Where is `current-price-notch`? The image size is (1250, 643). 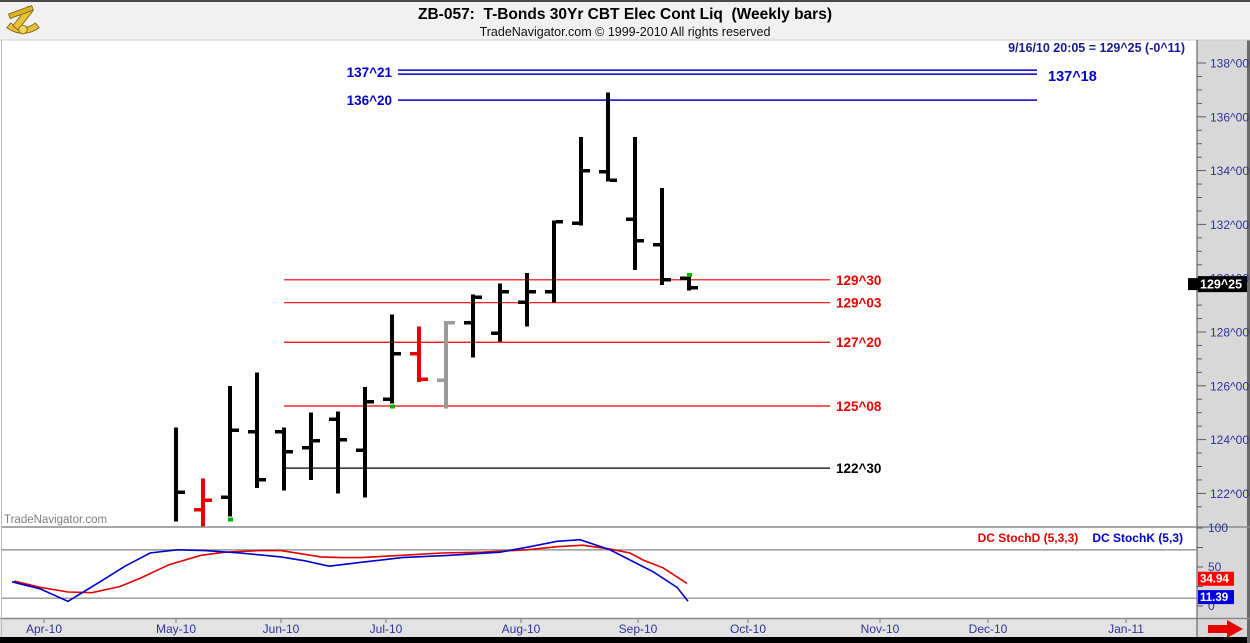 current-price-notch is located at coordinates (1193, 284).